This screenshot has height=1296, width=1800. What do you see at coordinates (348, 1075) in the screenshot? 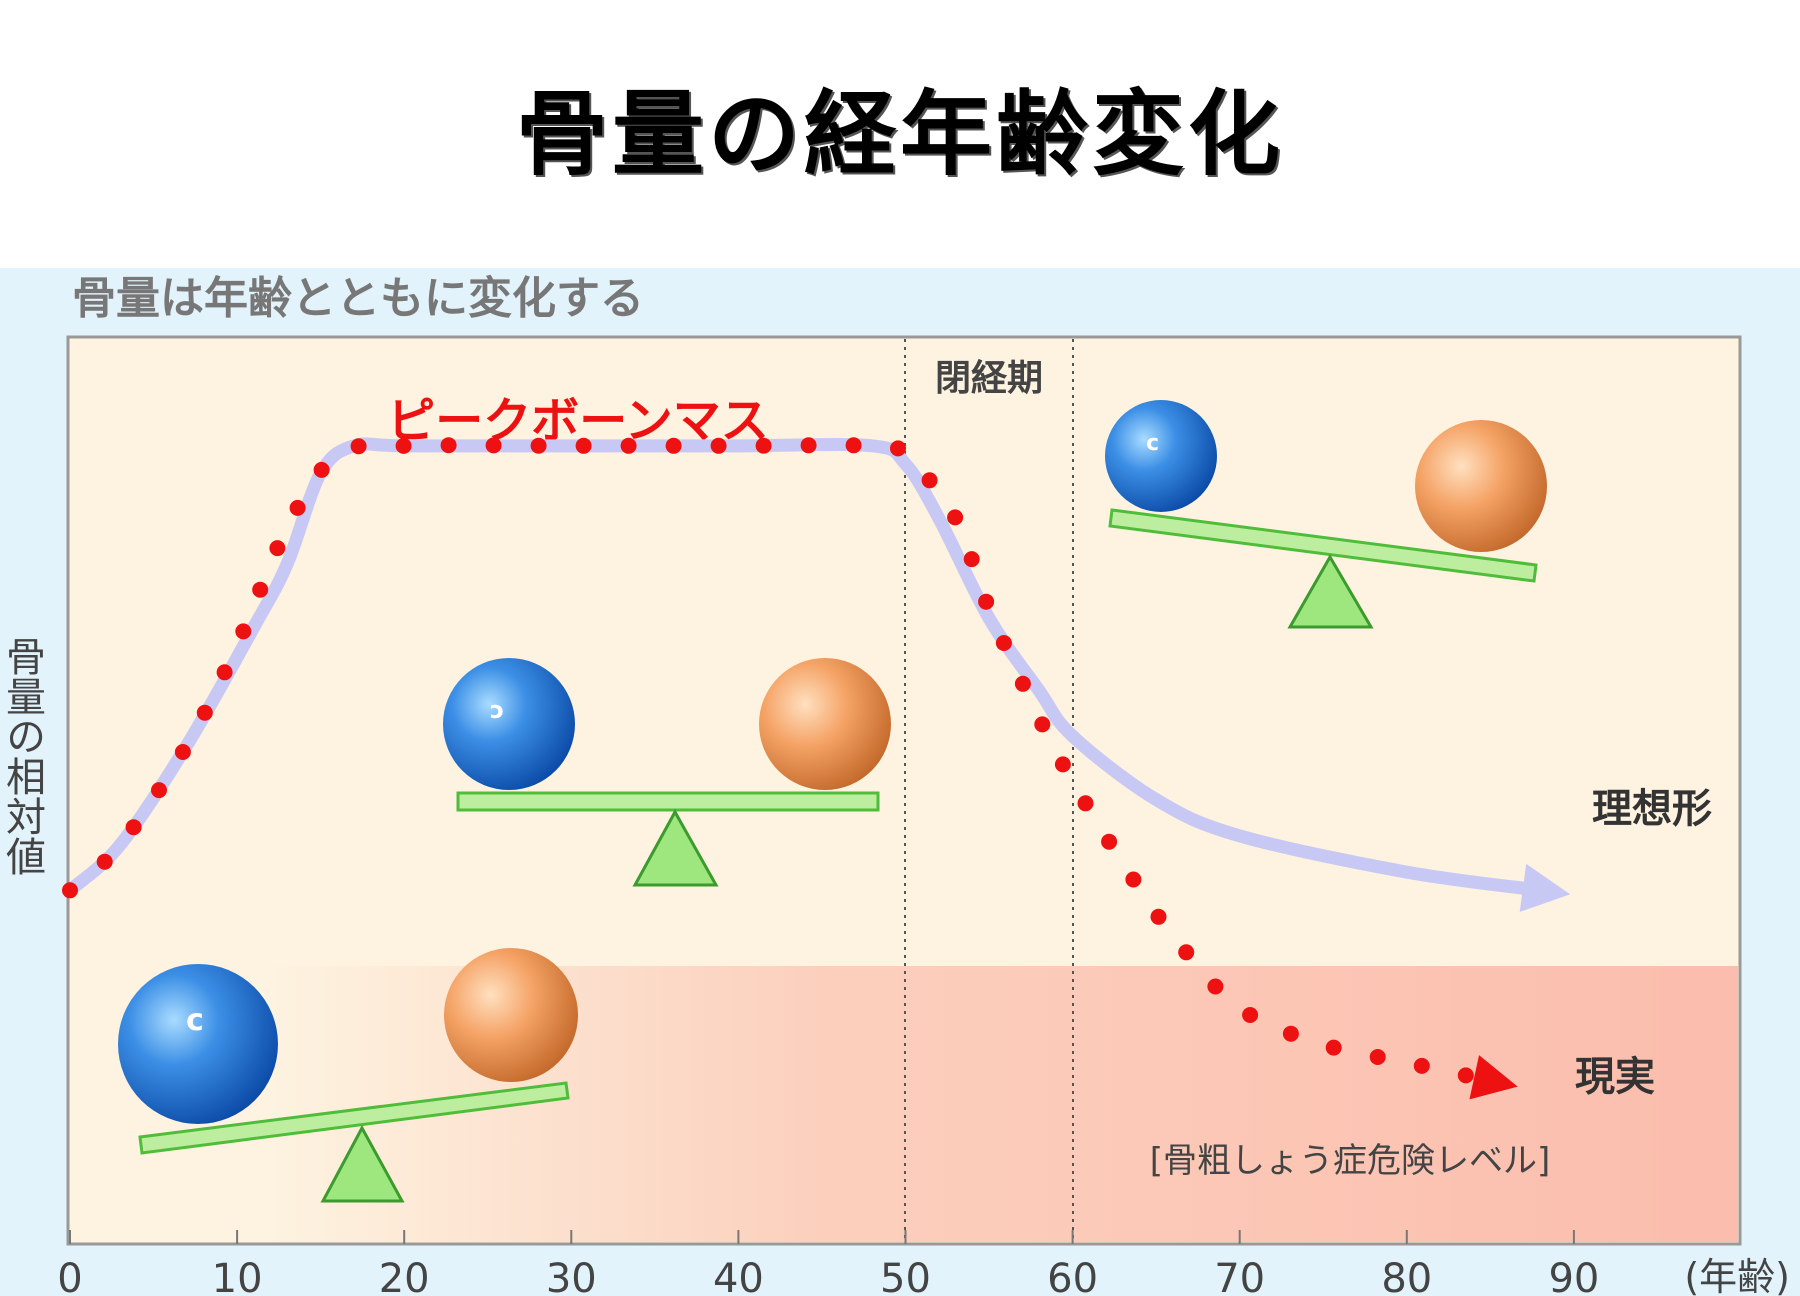
I see `seesaw-youth: c` at bounding box center [348, 1075].